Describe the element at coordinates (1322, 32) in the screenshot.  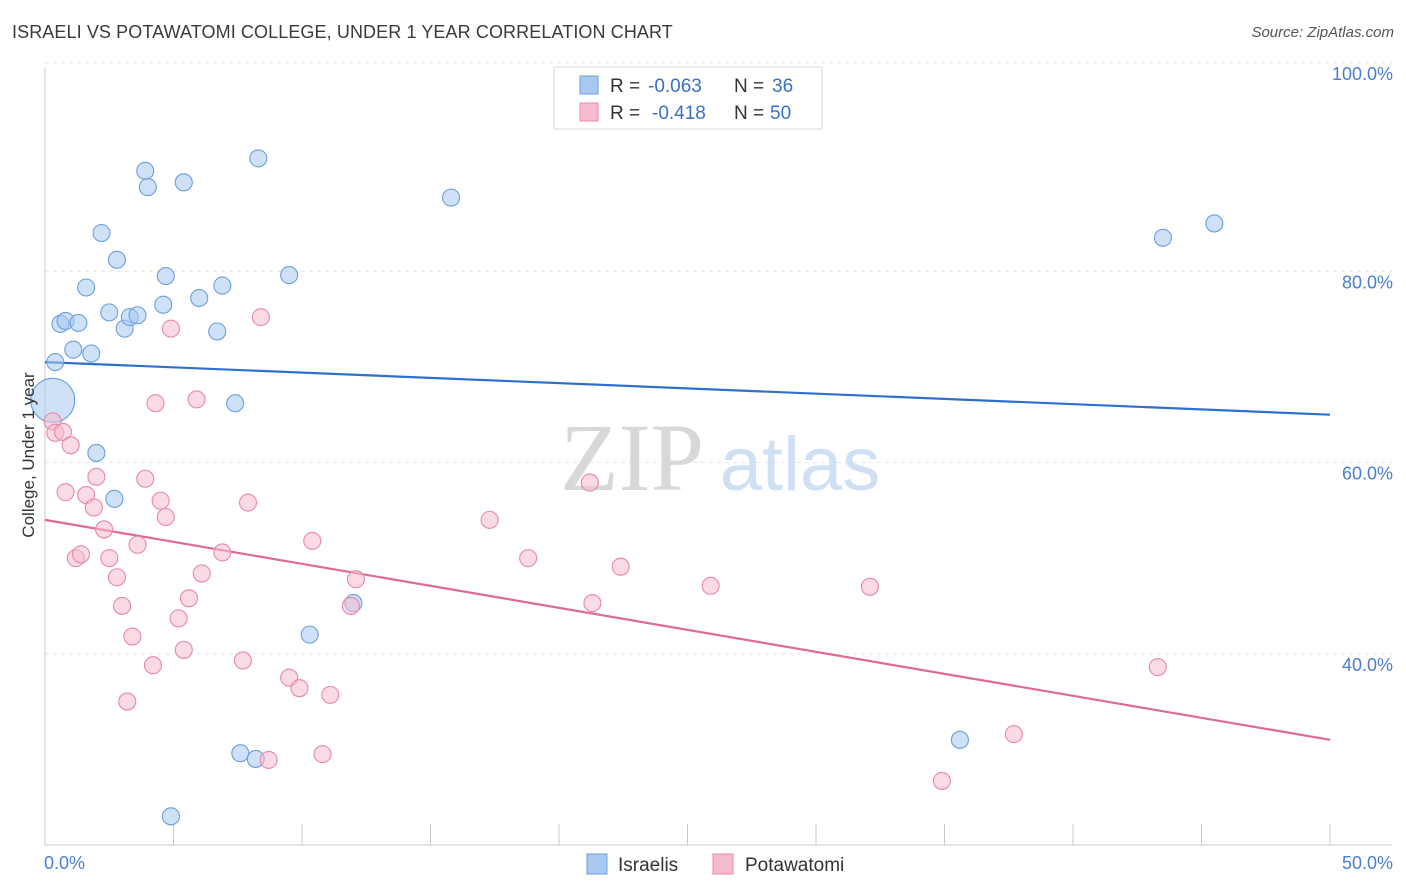
I see `chart-source: Source: ZipAtlas.com` at that location.